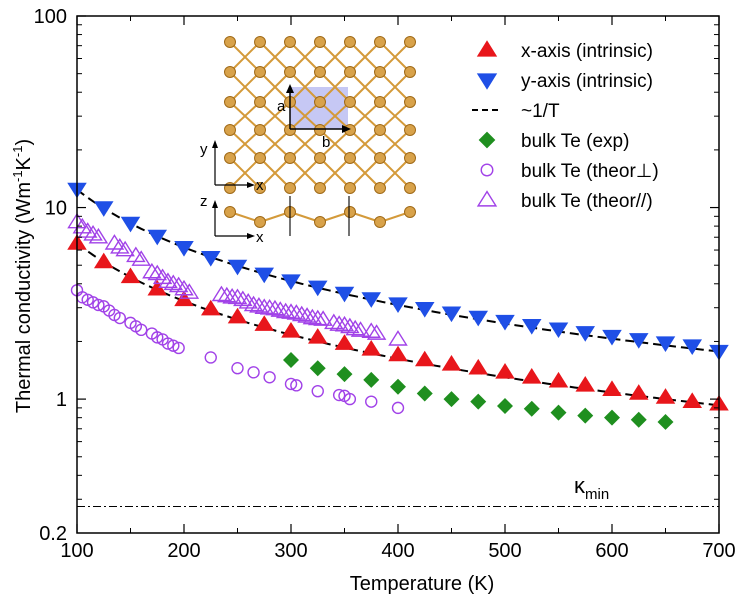  I want to click on x-tick-label: 100, so click(76, 551).